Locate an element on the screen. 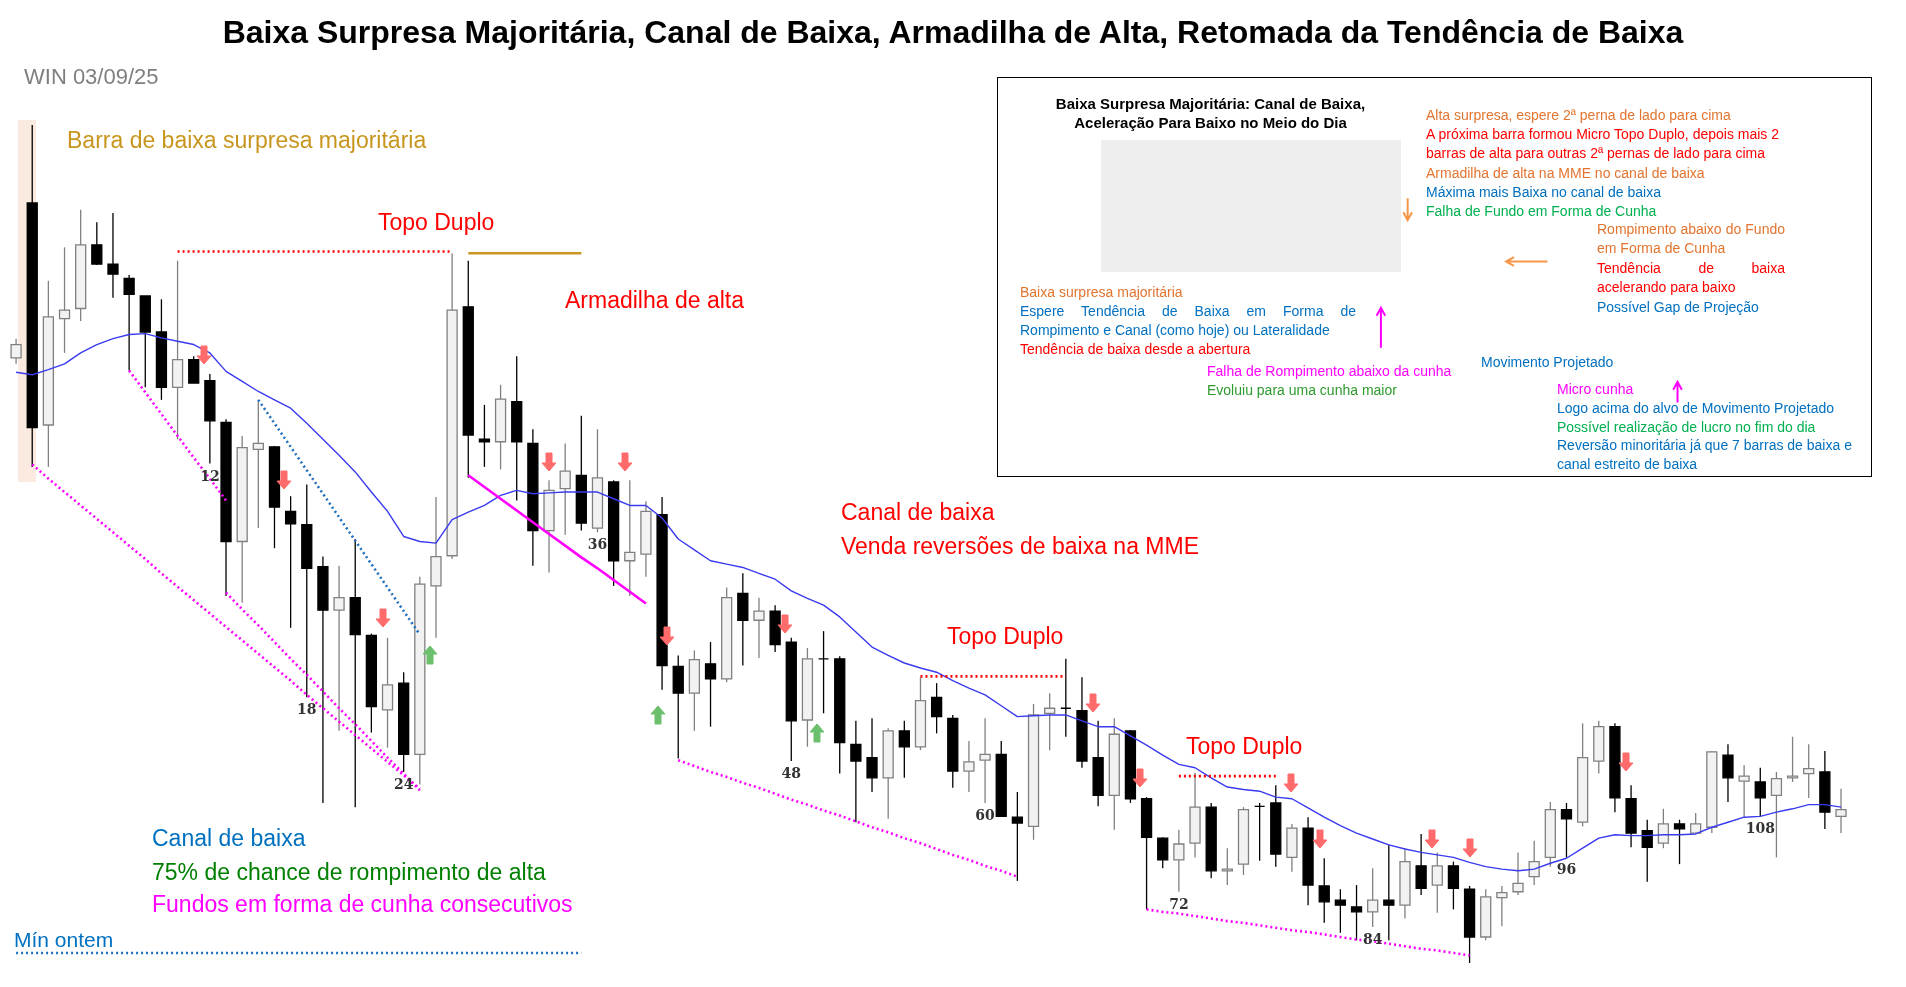  annotation: Baixa surpresa majoritária is located at coordinates (1102, 292).